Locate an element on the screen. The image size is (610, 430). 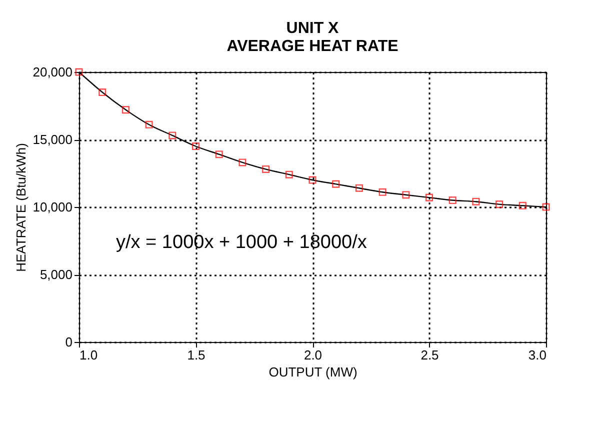
y-axis-title: HEATRATE (Btu/kWh) is located at coordinates (21, 207).